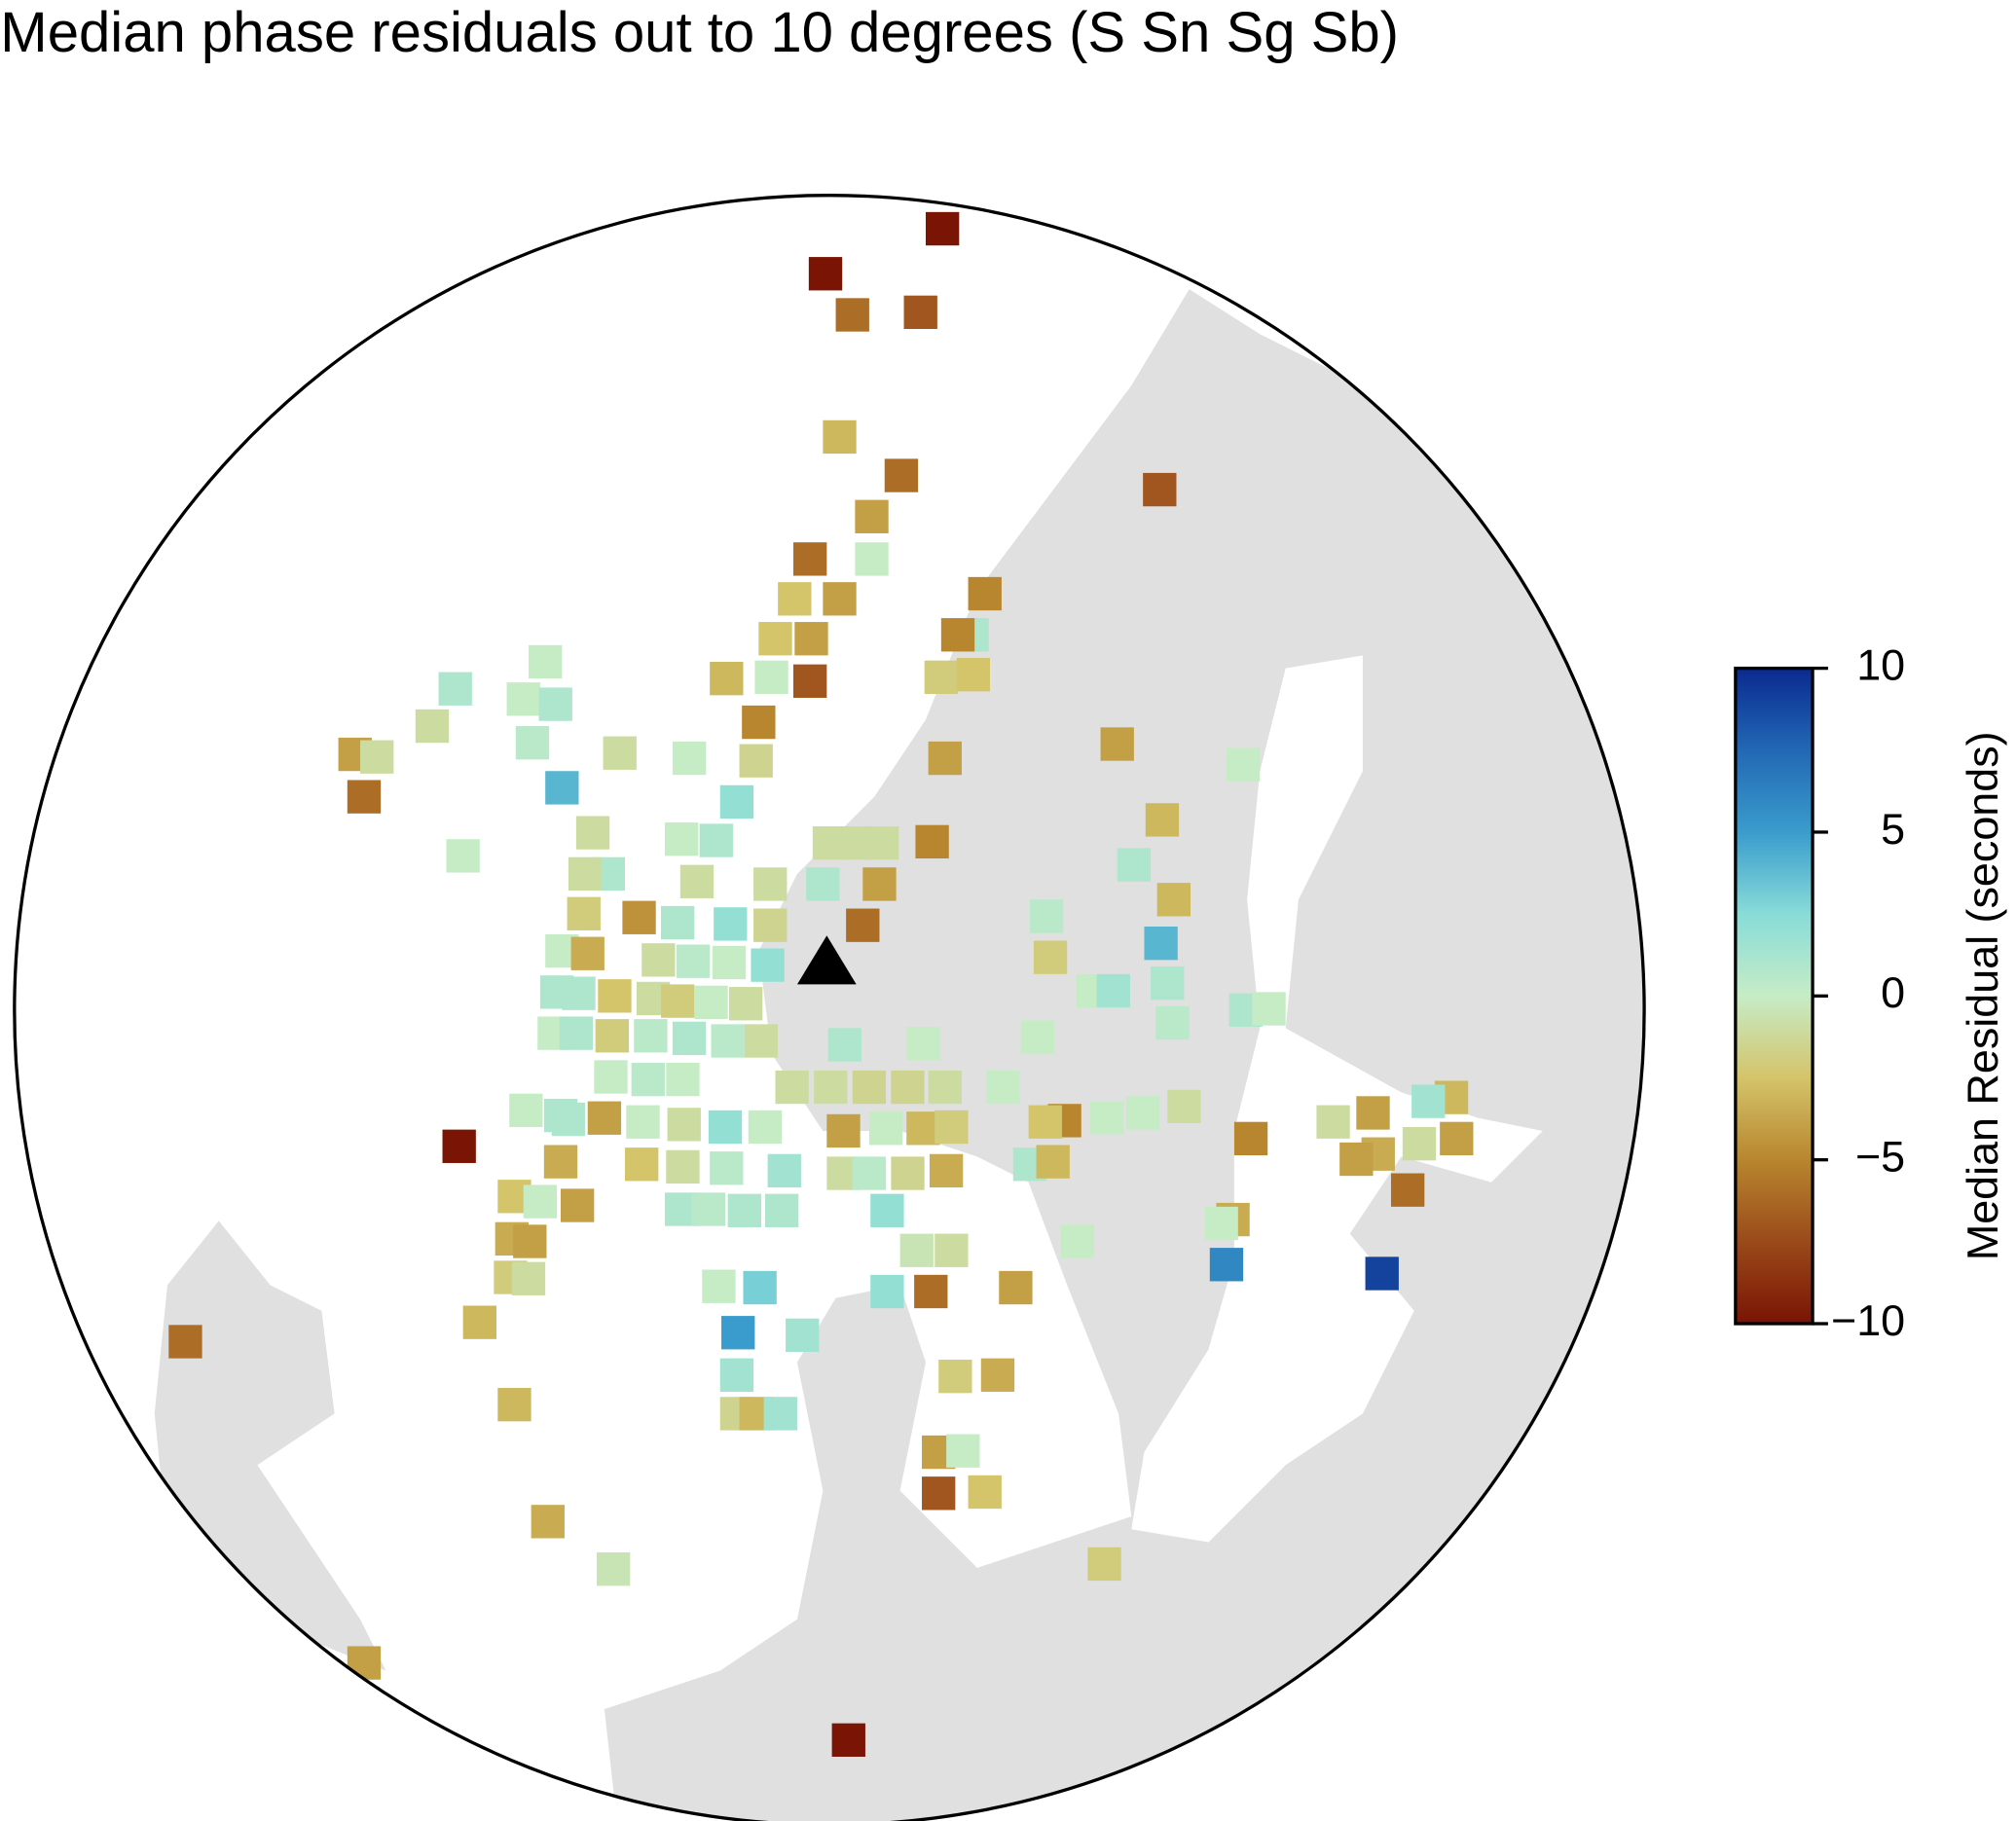 This screenshot has width=2016, height=1821. What do you see at coordinates (1982, 995) in the screenshot?
I see `colorbar-label: Median Residual (seconds)` at bounding box center [1982, 995].